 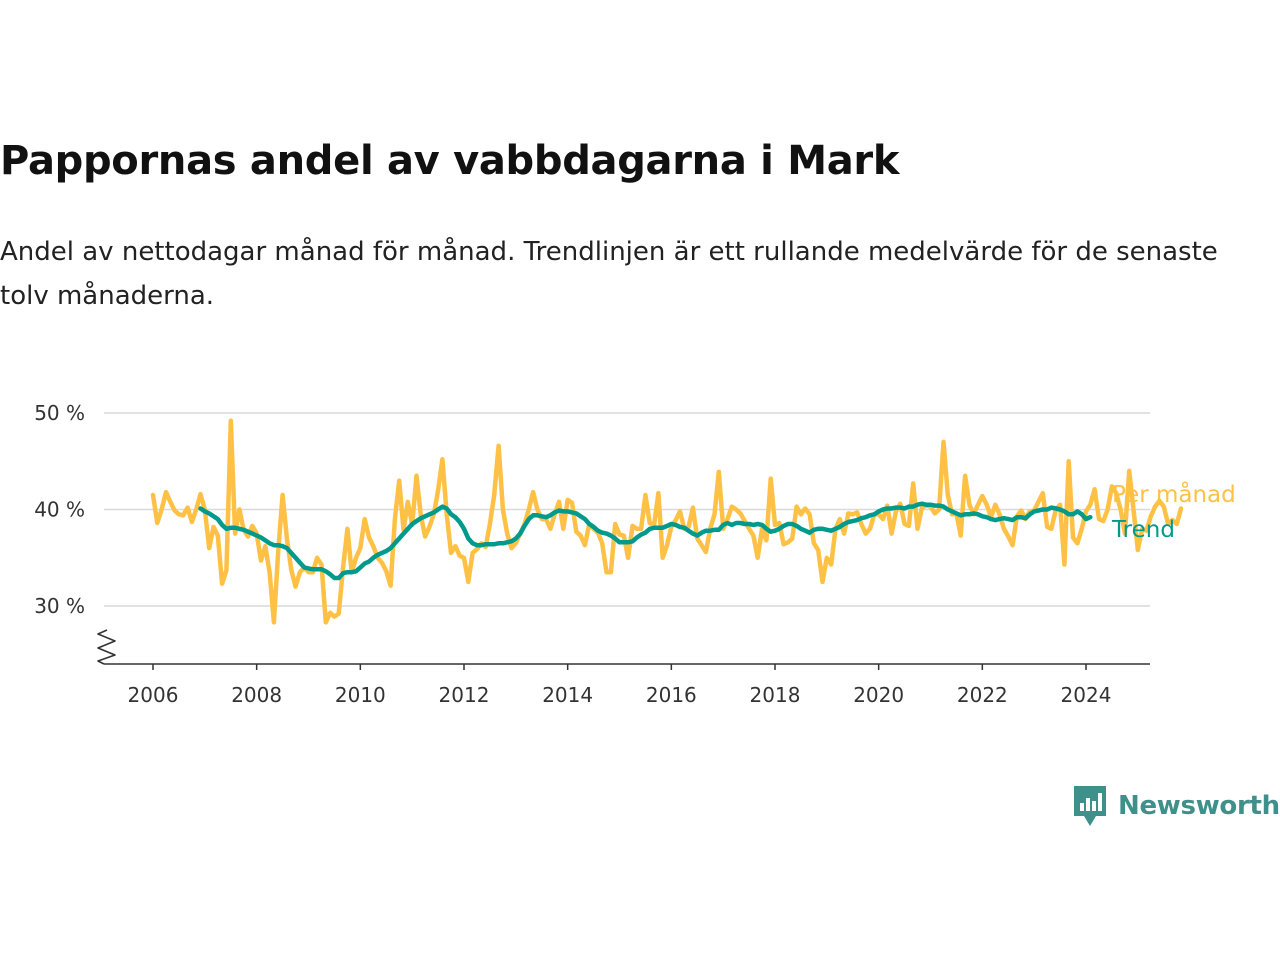 I want to click on x-tick-label-2016: 2016, so click(x=671, y=695).